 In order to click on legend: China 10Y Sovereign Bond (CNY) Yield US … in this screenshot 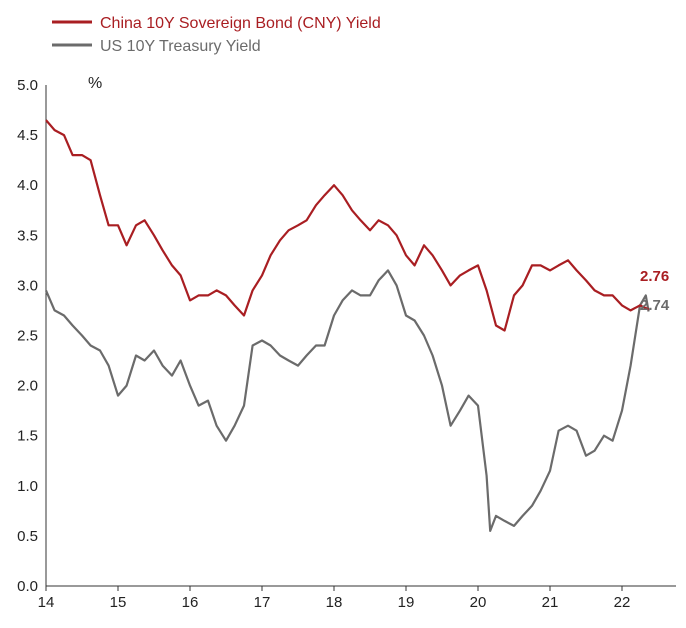, I will do `click(216, 35)`.